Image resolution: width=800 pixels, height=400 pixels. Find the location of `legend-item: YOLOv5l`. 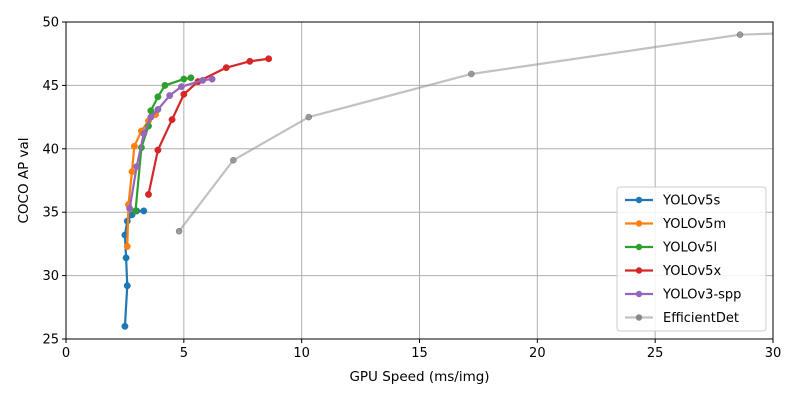

legend-item: YOLOv5l is located at coordinates (671, 248).